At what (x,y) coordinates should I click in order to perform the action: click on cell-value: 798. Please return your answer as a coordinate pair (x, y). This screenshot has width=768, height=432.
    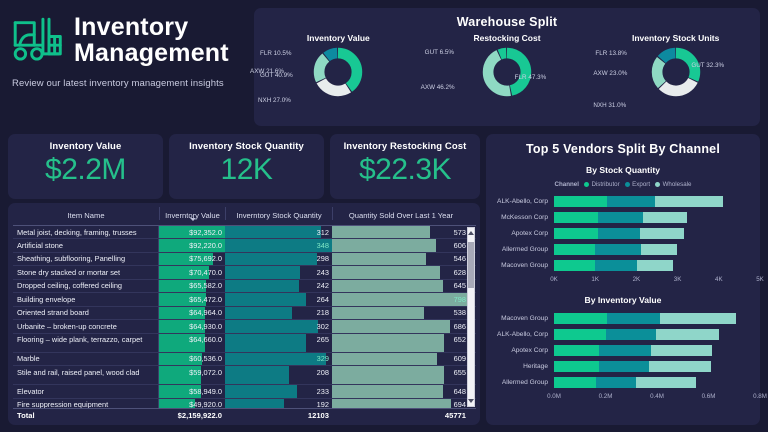
    Looking at the image, I should click on (459, 299).